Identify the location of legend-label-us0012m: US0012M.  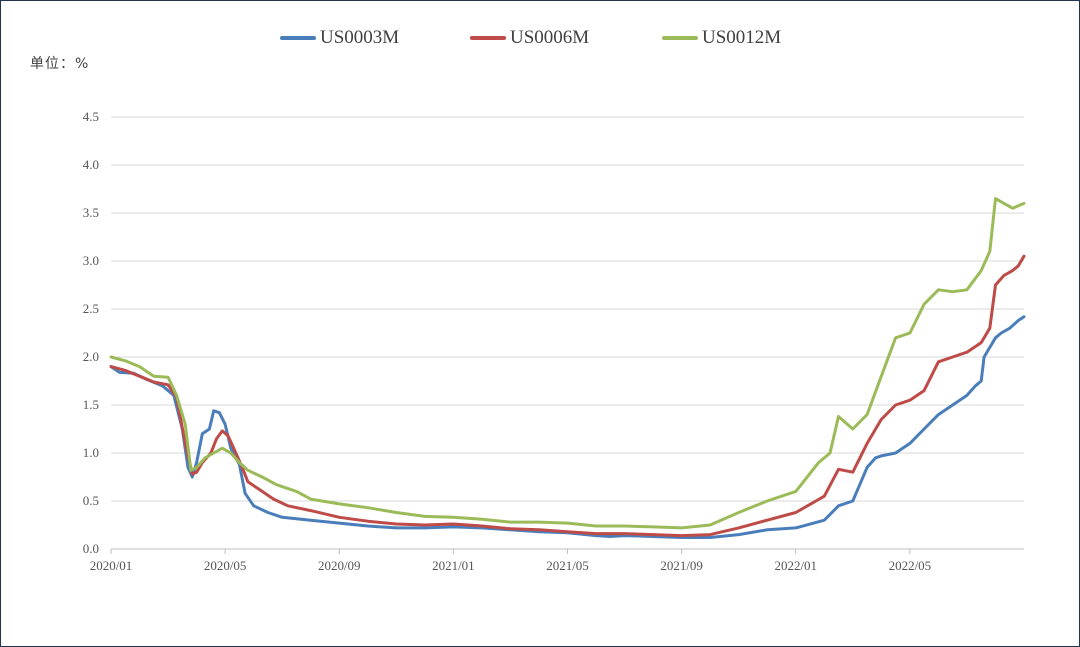
(742, 37).